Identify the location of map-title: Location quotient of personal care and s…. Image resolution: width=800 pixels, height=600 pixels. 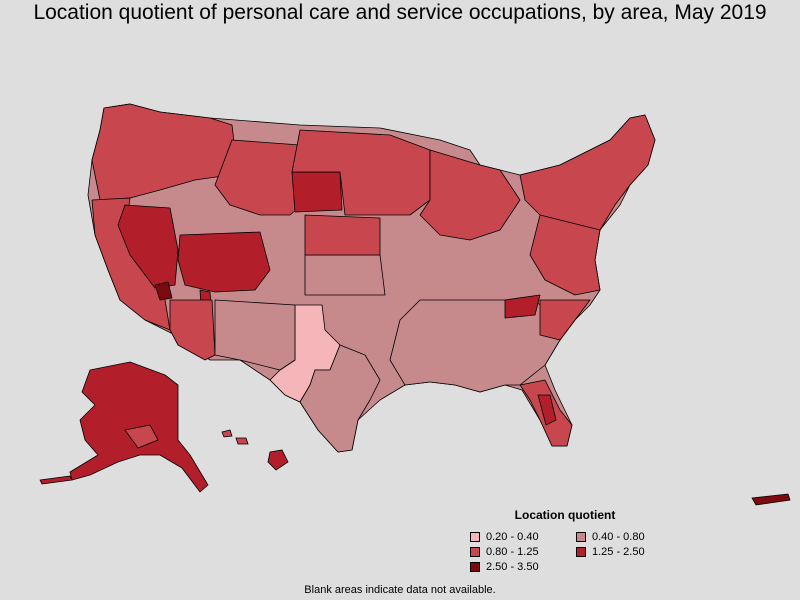
(400, 12).